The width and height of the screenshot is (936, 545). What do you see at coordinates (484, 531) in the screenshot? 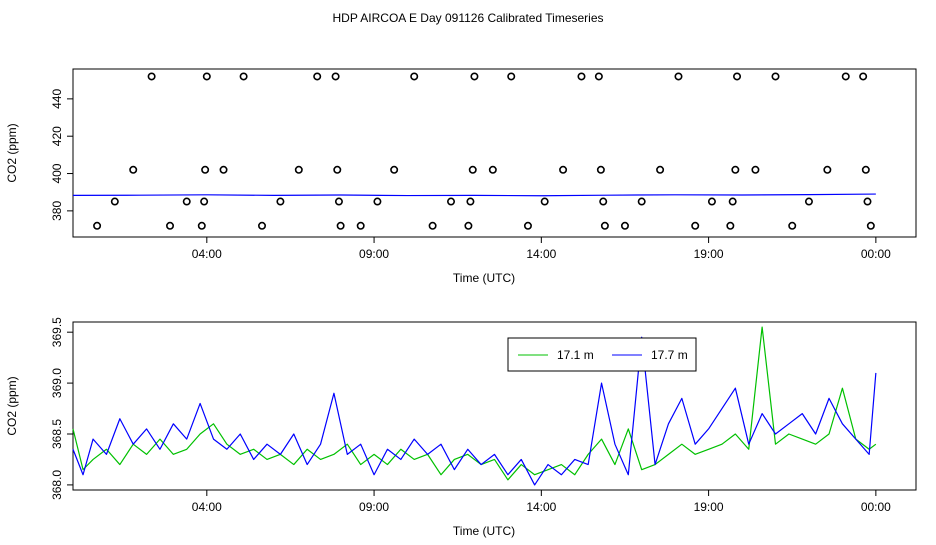
I see `panel2-xlabel: Time (UTC)` at bounding box center [484, 531].